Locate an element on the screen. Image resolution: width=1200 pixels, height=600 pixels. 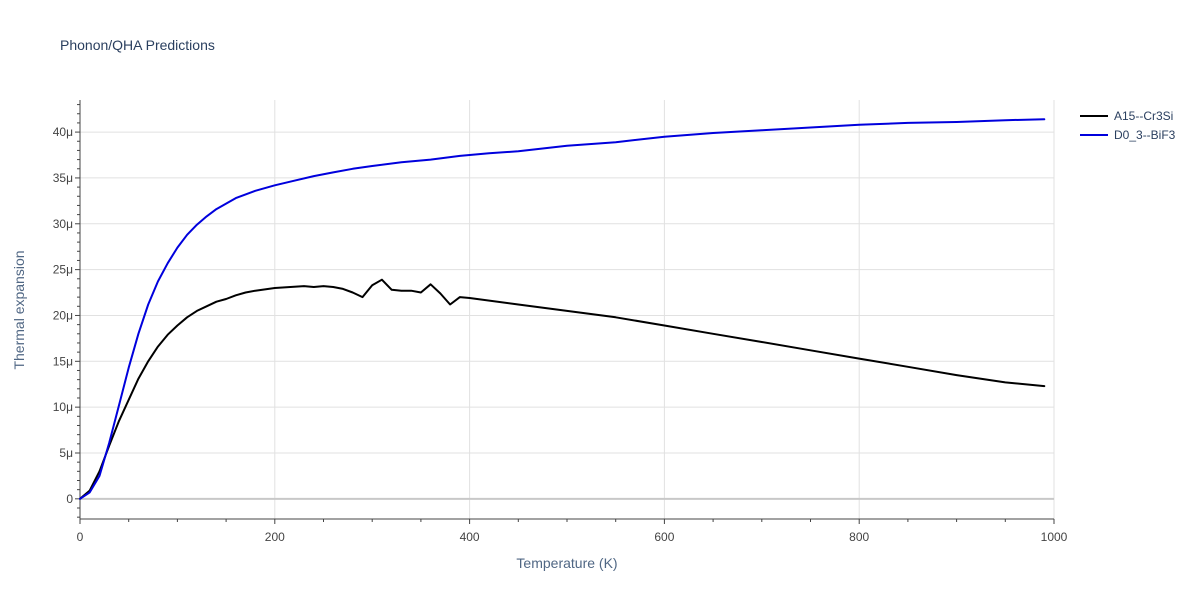
legend-label: A15--Cr3Si is located at coordinates (1143, 116).